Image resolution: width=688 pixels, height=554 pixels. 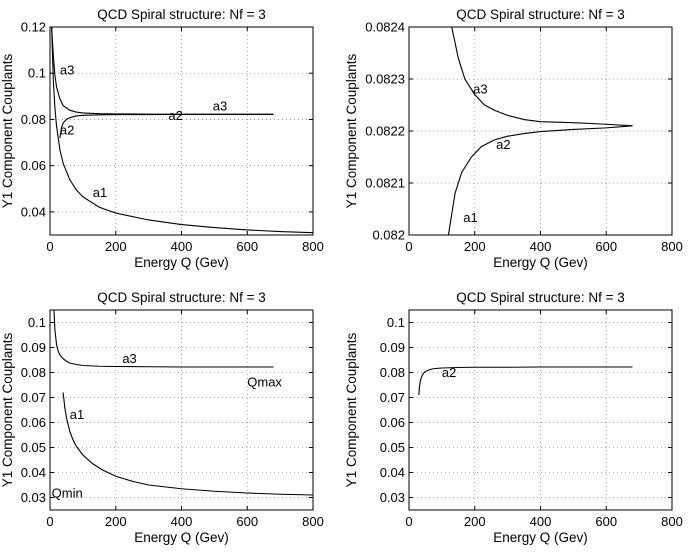 What do you see at coordinates (388, 235) in the screenshot?
I see `y-tick-label: 0.082` at bounding box center [388, 235].